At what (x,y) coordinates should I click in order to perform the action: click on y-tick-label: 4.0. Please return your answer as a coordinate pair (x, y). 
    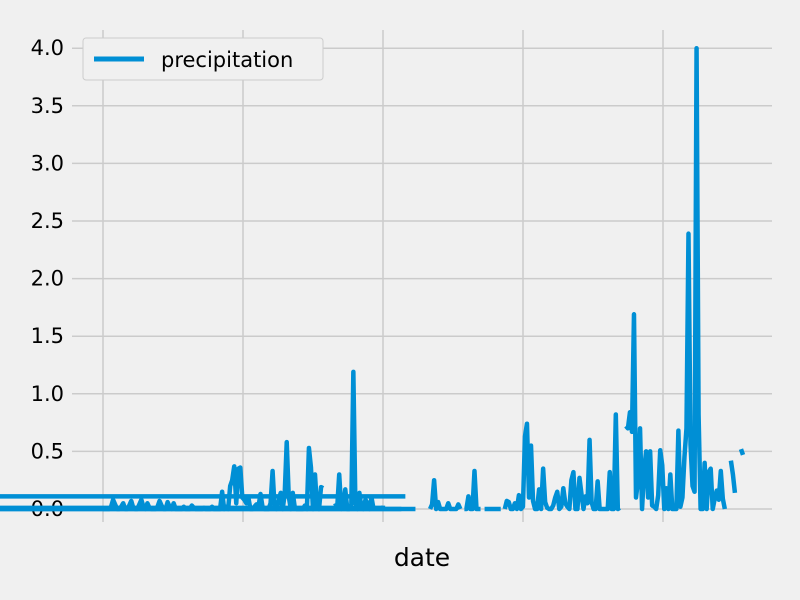
    Looking at the image, I should click on (47, 48).